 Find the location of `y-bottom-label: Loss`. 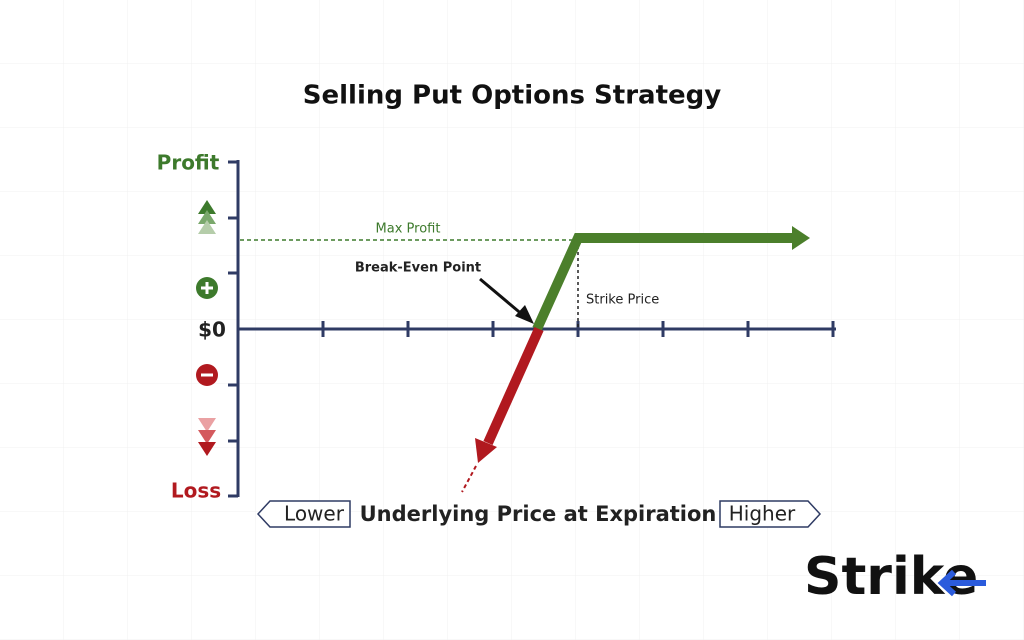

y-bottom-label: Loss is located at coordinates (196, 491).